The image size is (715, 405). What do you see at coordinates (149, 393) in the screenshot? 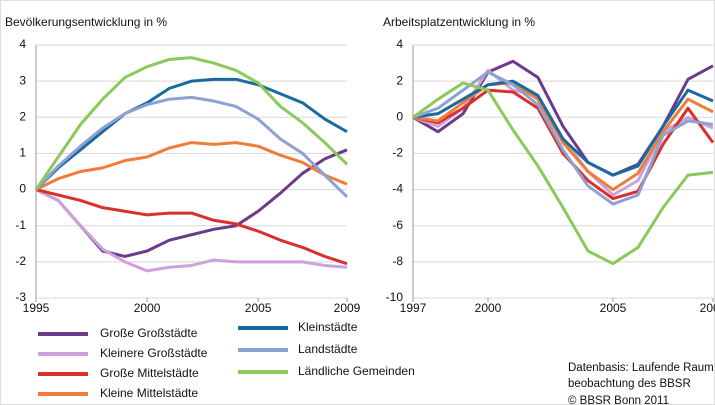
I see `legend-label: Kleine Mittelstädte` at bounding box center [149, 393].